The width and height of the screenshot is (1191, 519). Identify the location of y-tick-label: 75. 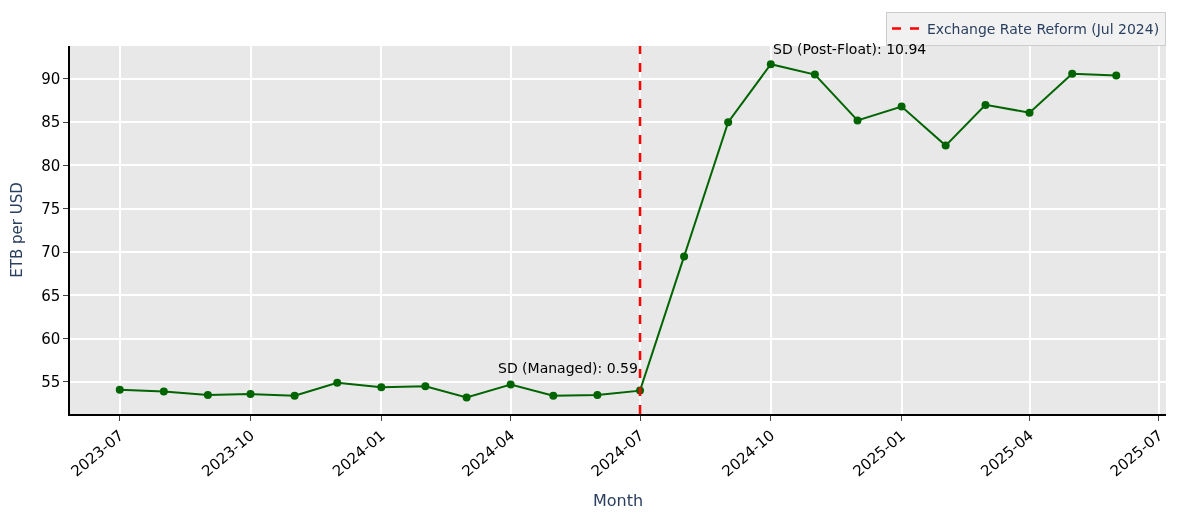
(51, 209).